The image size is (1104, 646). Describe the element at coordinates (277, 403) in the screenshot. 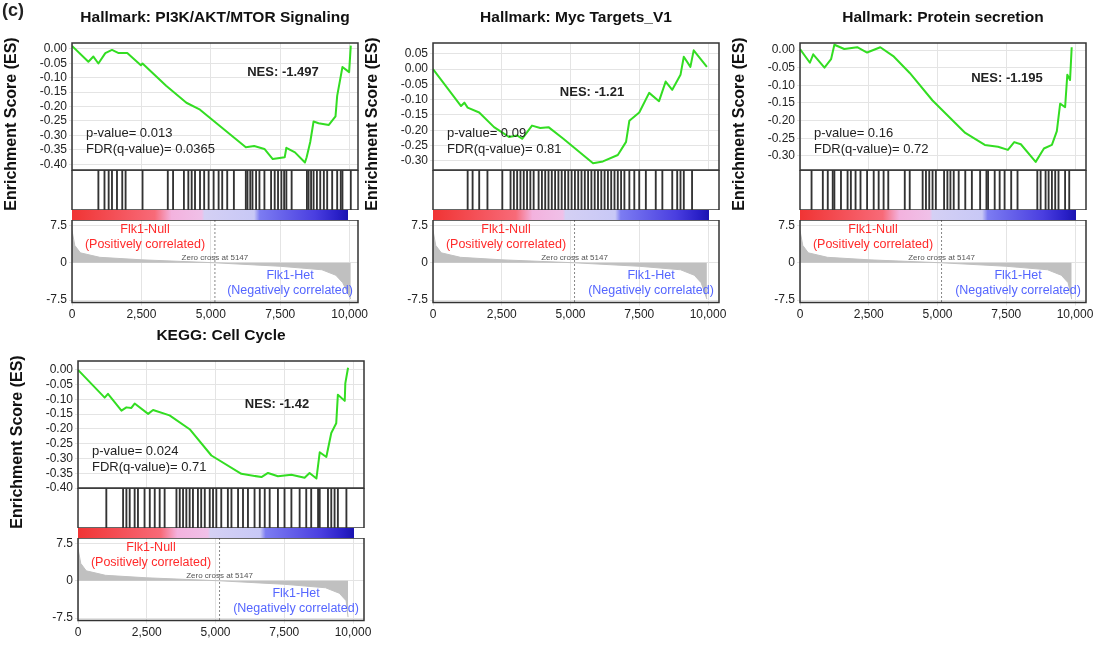

I see `annotation: NES: -1.42` at that location.